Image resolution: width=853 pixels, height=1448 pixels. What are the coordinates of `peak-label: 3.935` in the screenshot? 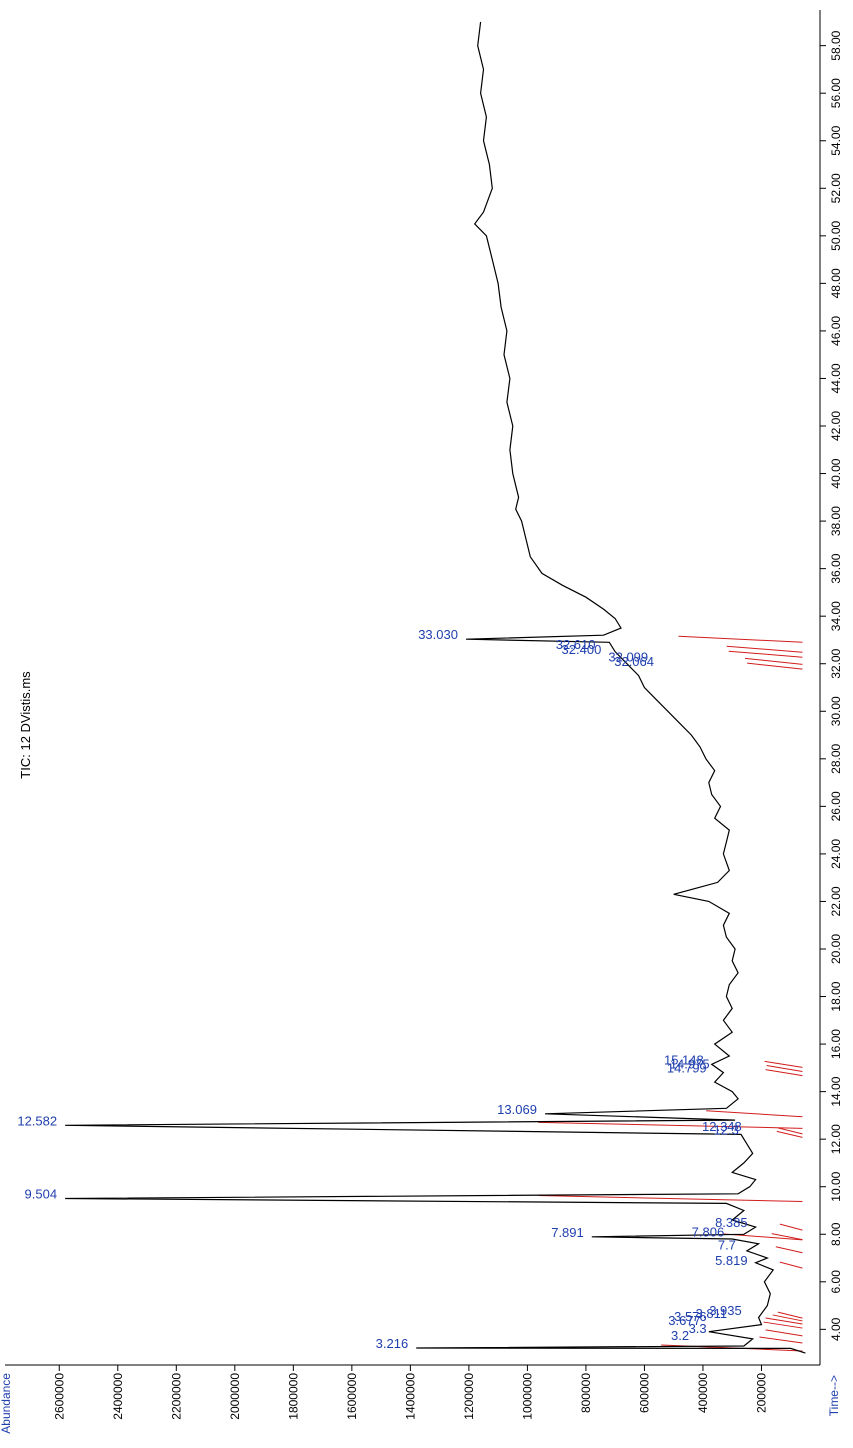 It's located at (725, 1310).